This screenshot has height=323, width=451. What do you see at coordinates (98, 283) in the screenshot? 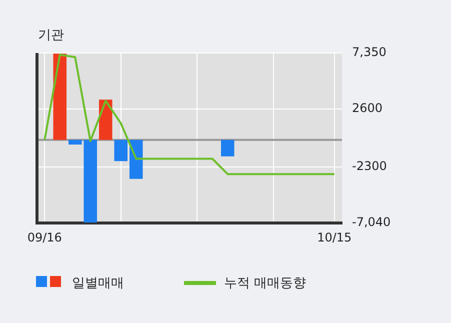
I see `legend-label: 일별매매` at bounding box center [98, 283].